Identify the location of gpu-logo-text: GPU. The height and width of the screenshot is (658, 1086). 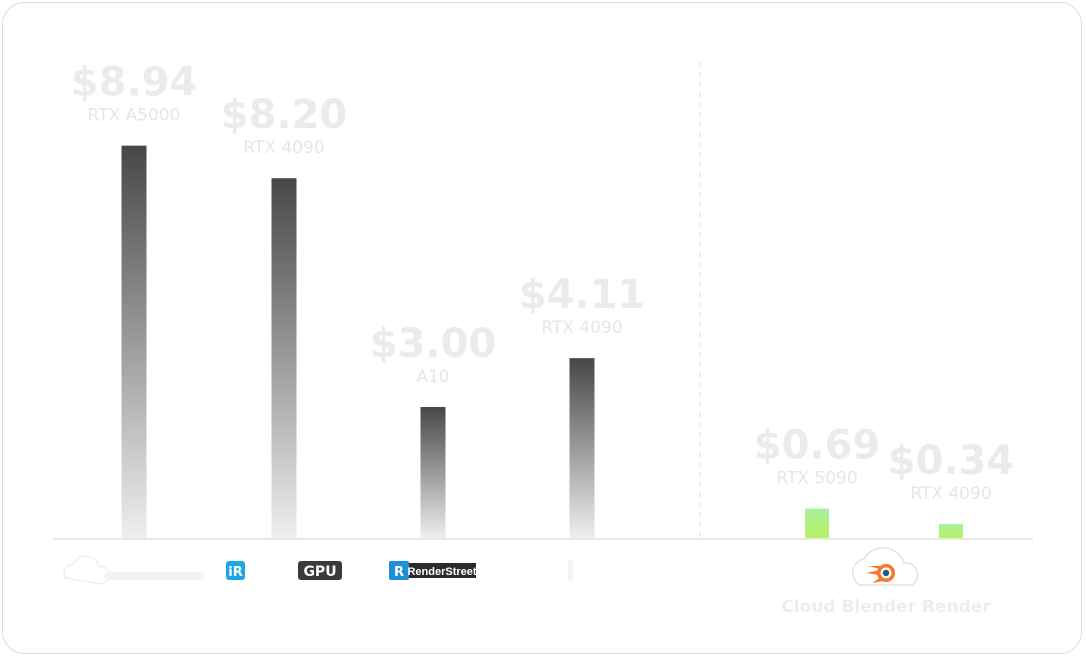
(319, 572).